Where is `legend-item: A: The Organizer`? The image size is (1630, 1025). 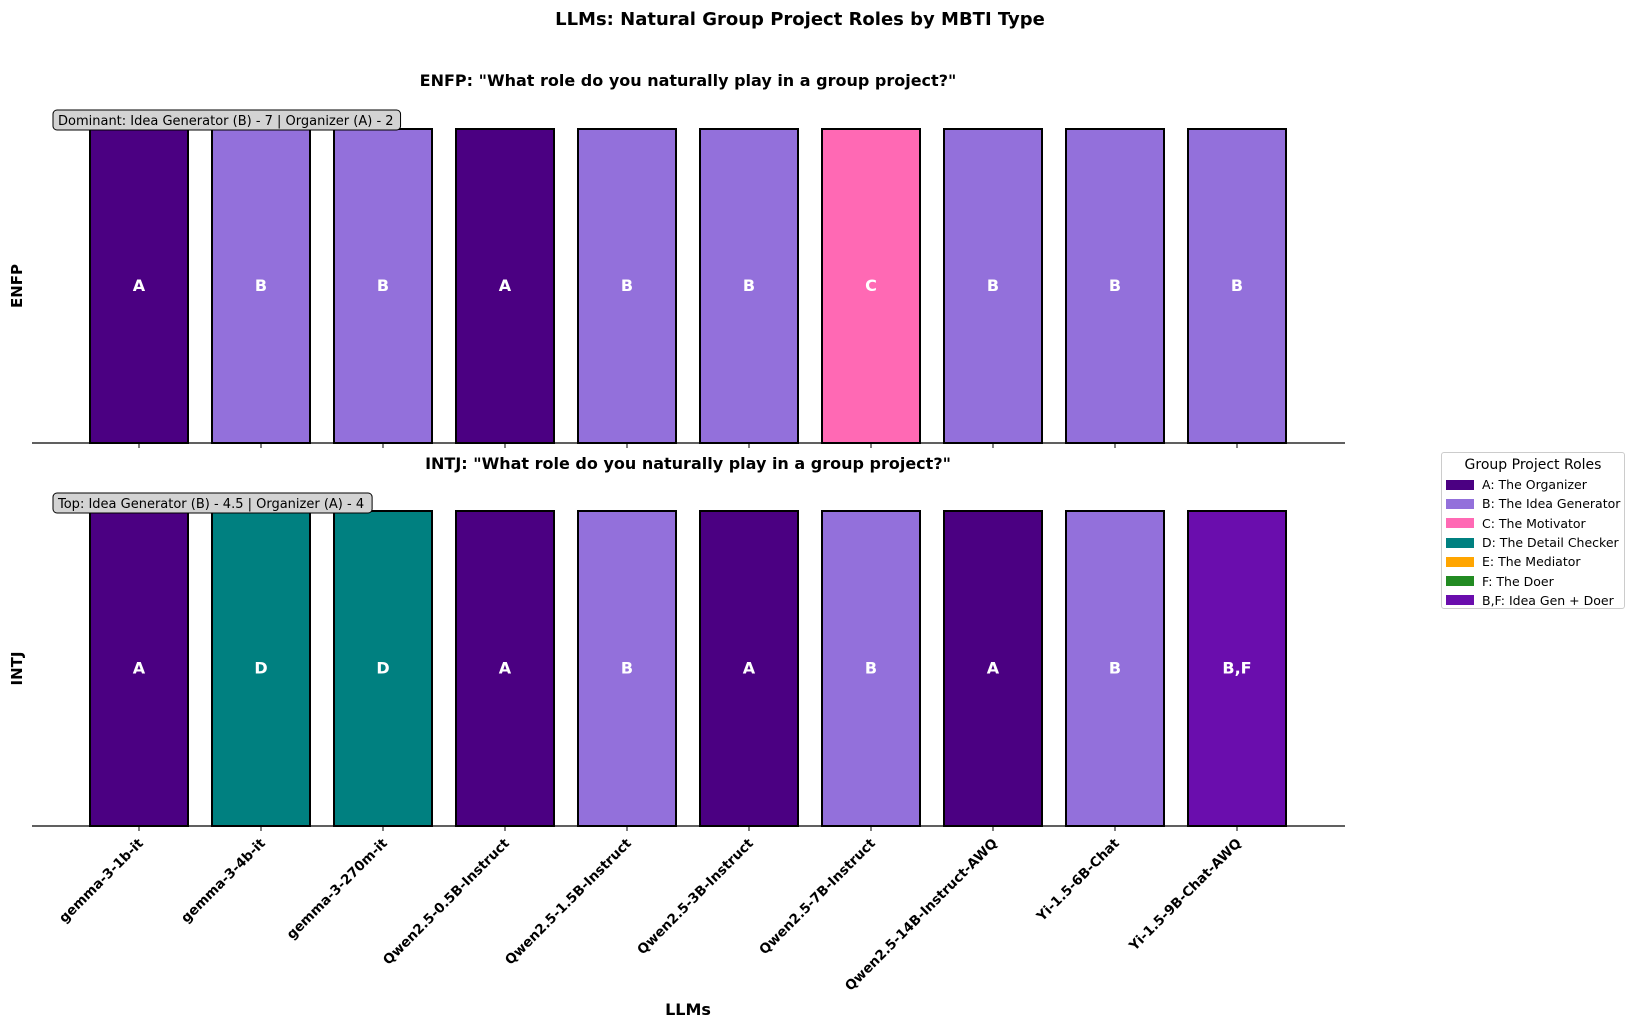
legend-item: A: The Organizer is located at coordinates (1533, 484).